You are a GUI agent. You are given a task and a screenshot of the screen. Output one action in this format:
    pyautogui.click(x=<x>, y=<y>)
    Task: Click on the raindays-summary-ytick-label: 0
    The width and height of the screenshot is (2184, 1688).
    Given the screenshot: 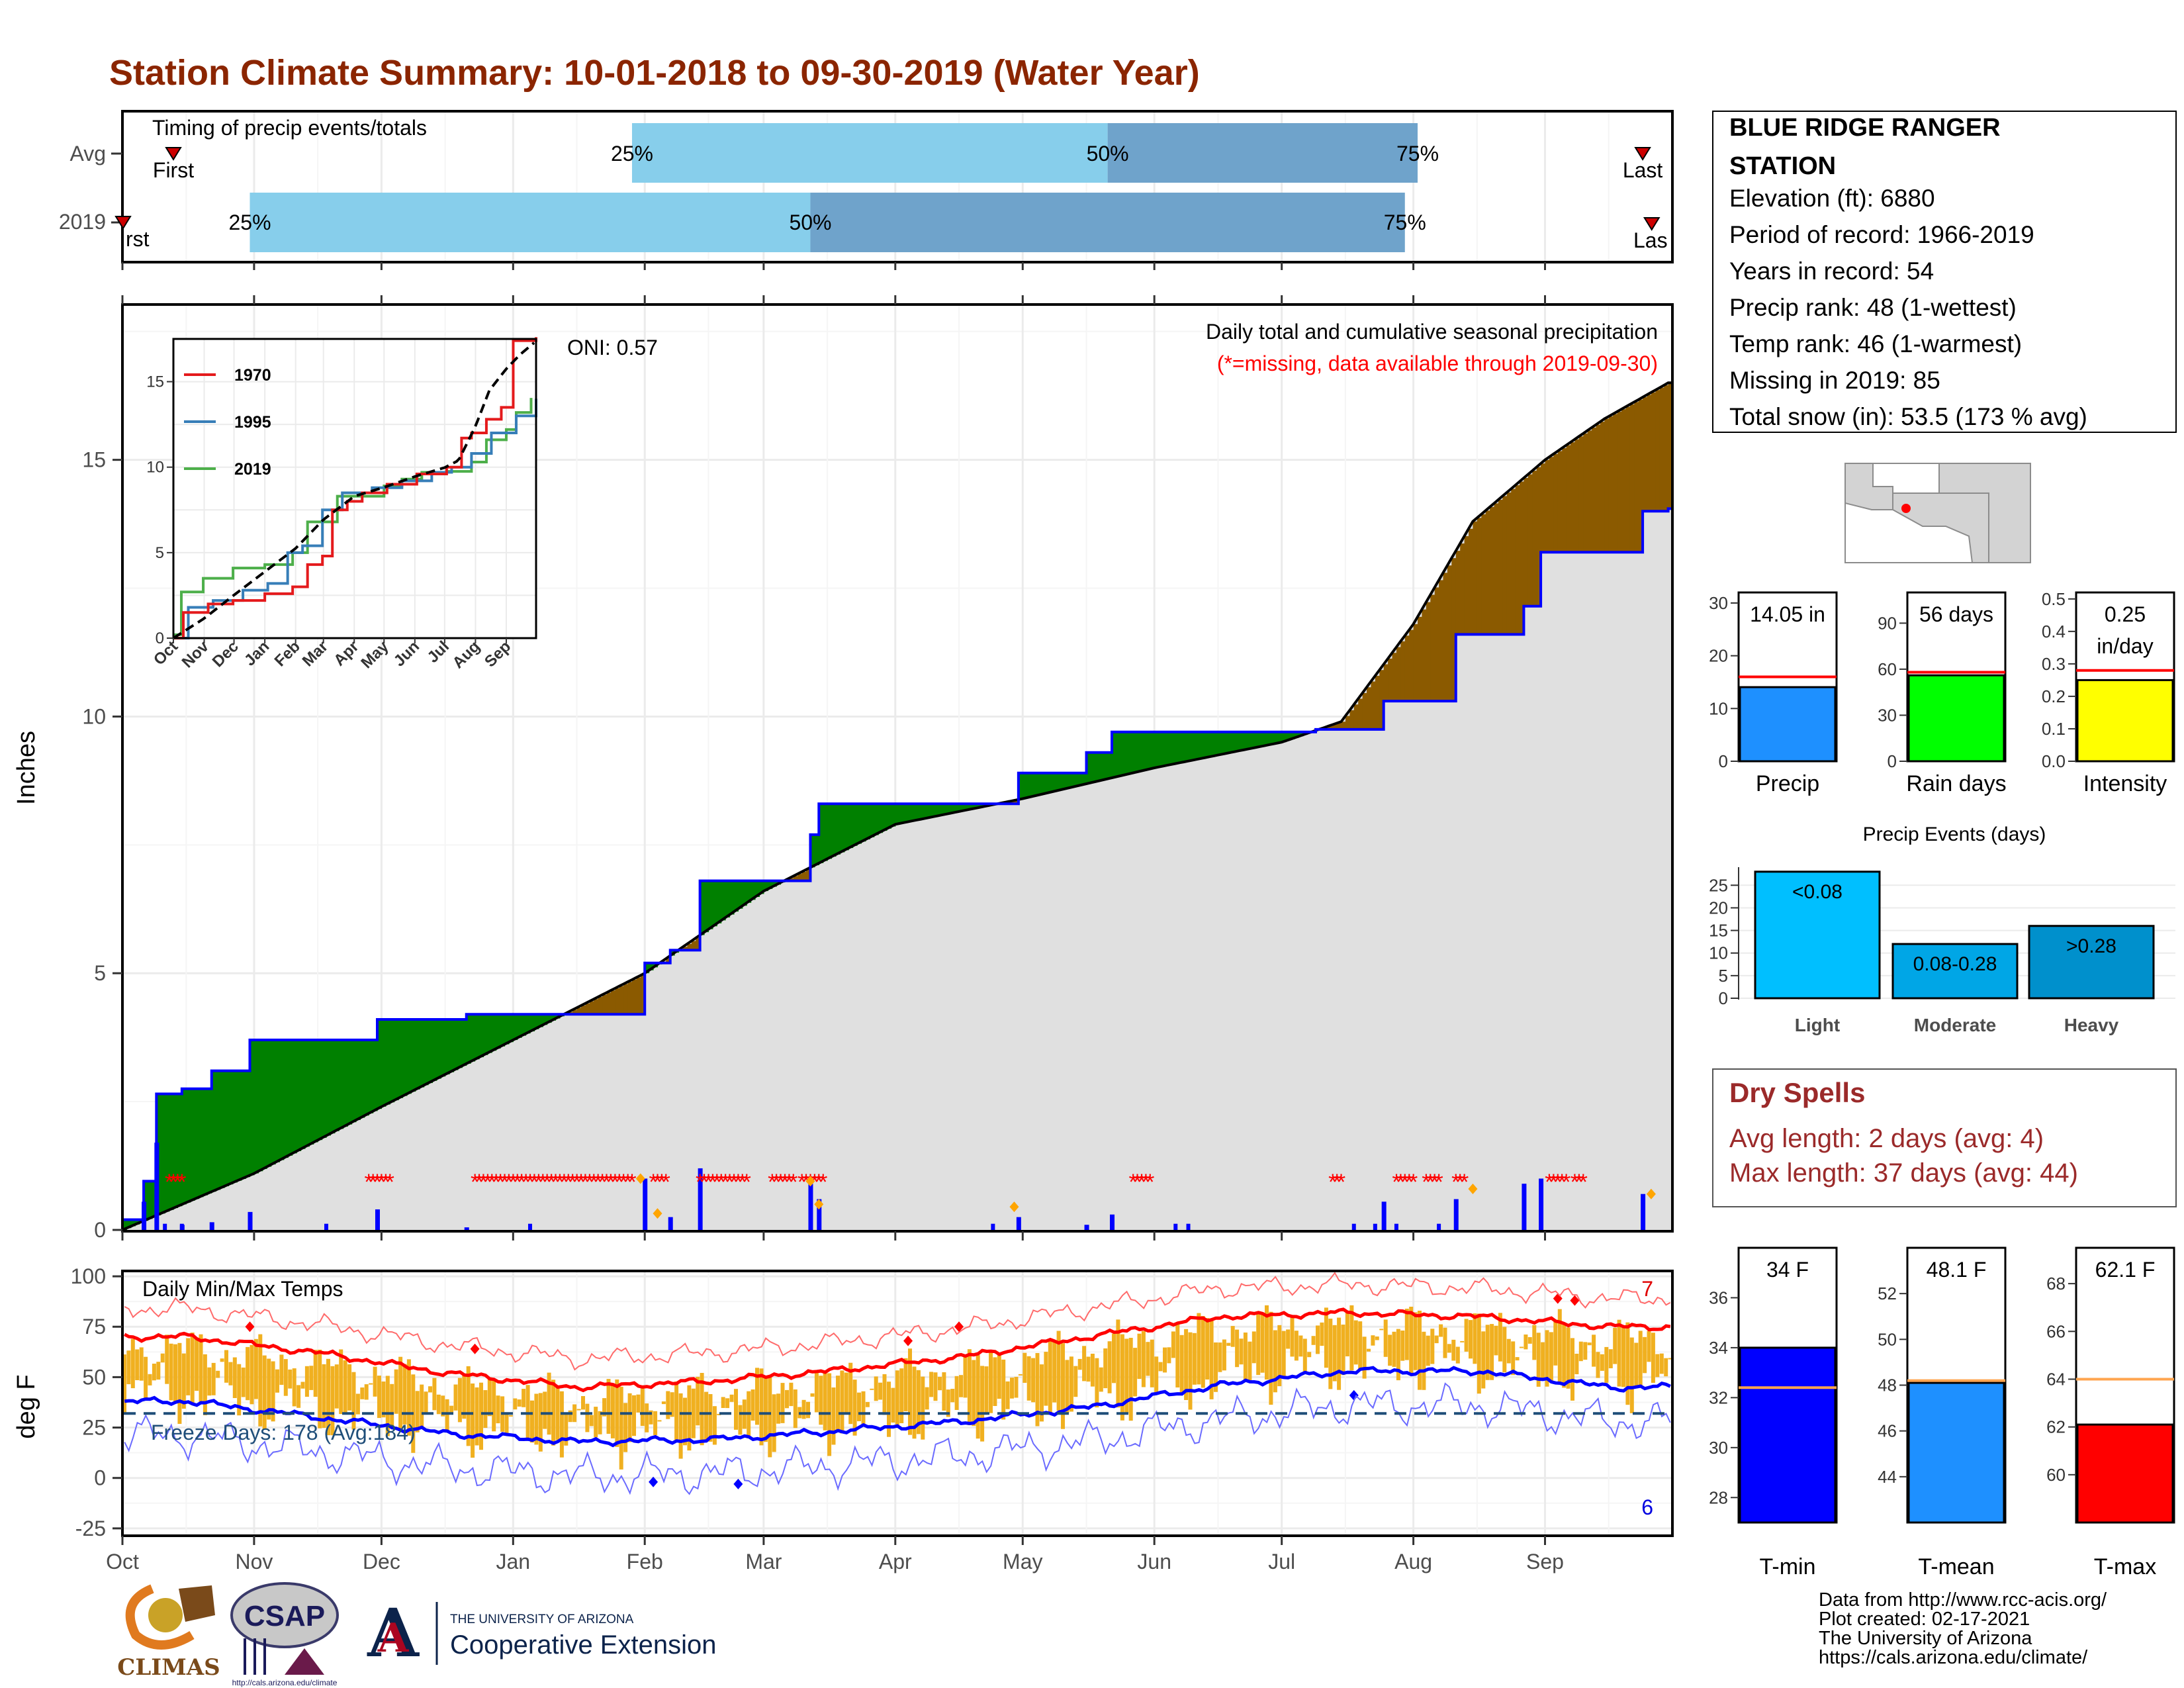 What is the action you would take?
    pyautogui.click(x=1892, y=761)
    